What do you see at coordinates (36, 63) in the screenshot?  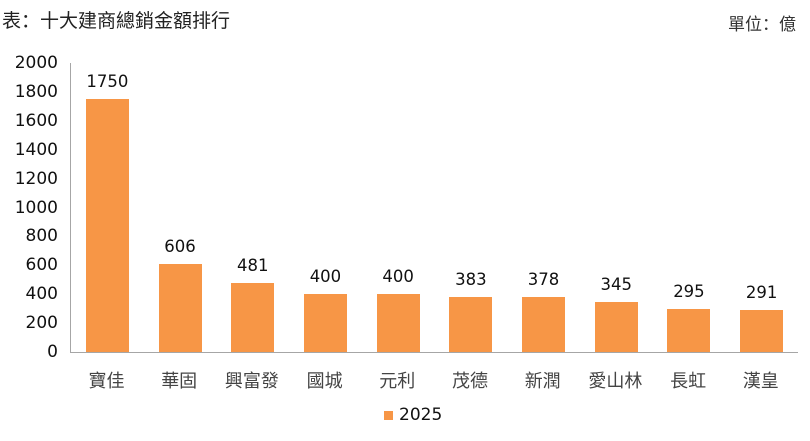 I see `y-tick-label: 2000` at bounding box center [36, 63].